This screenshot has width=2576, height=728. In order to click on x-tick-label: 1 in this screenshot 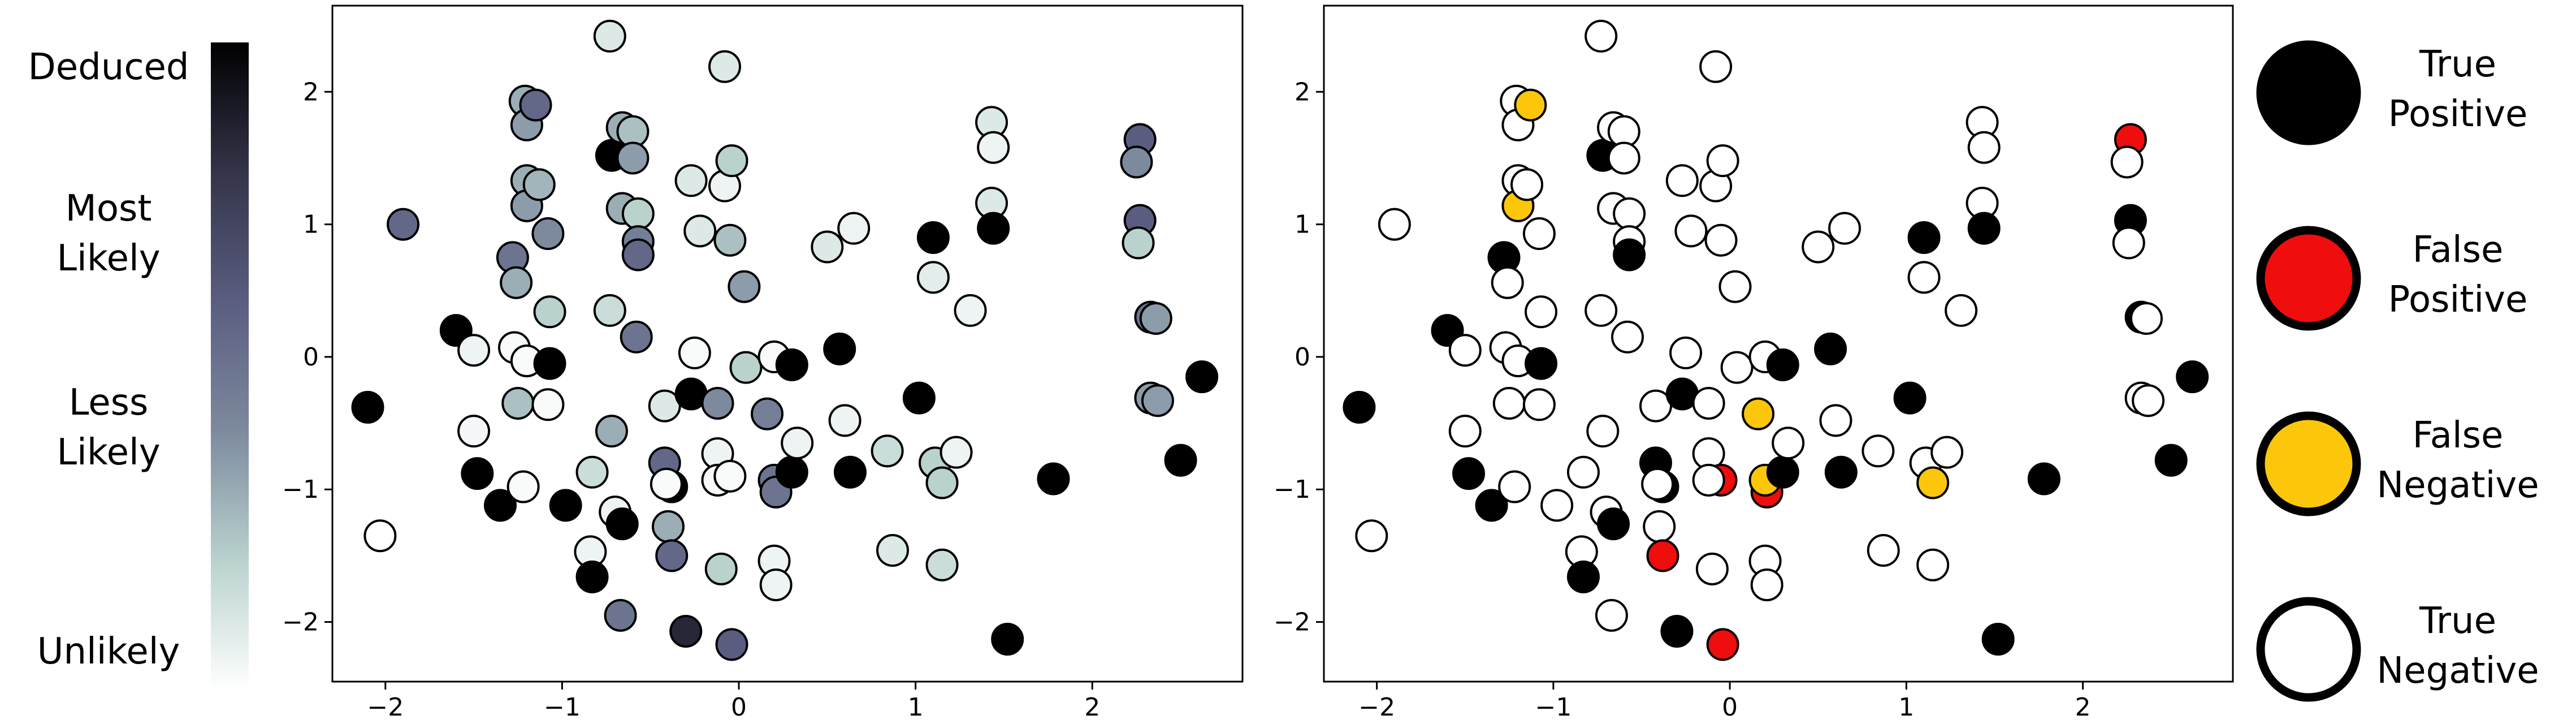, I will do `click(916, 707)`.